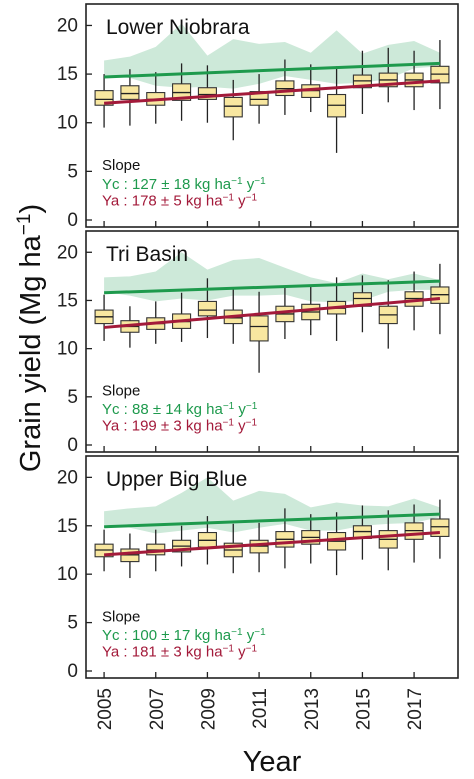 This screenshot has width=474, height=779. Describe the element at coordinates (31, 209) in the screenshot. I see `y-axis-title-close: )` at that location.